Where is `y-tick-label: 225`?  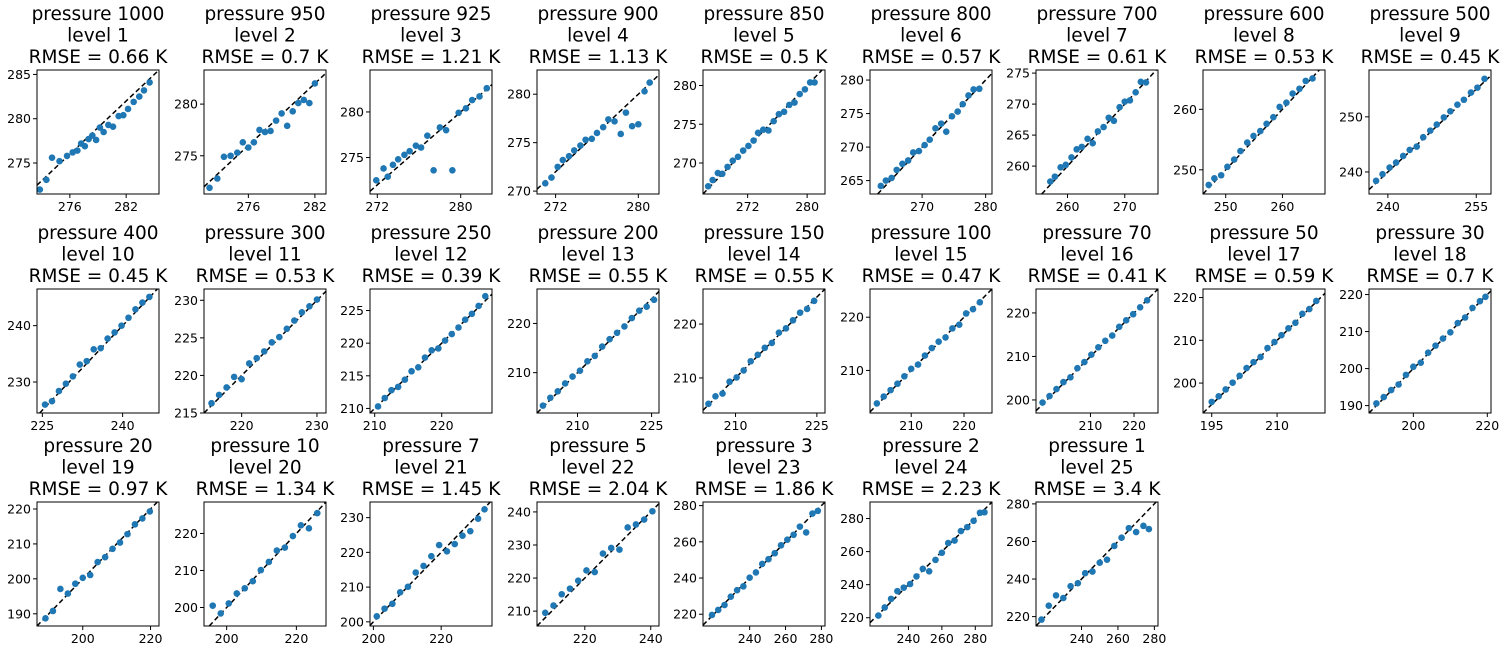 y-tick-label: 225 is located at coordinates (186, 337).